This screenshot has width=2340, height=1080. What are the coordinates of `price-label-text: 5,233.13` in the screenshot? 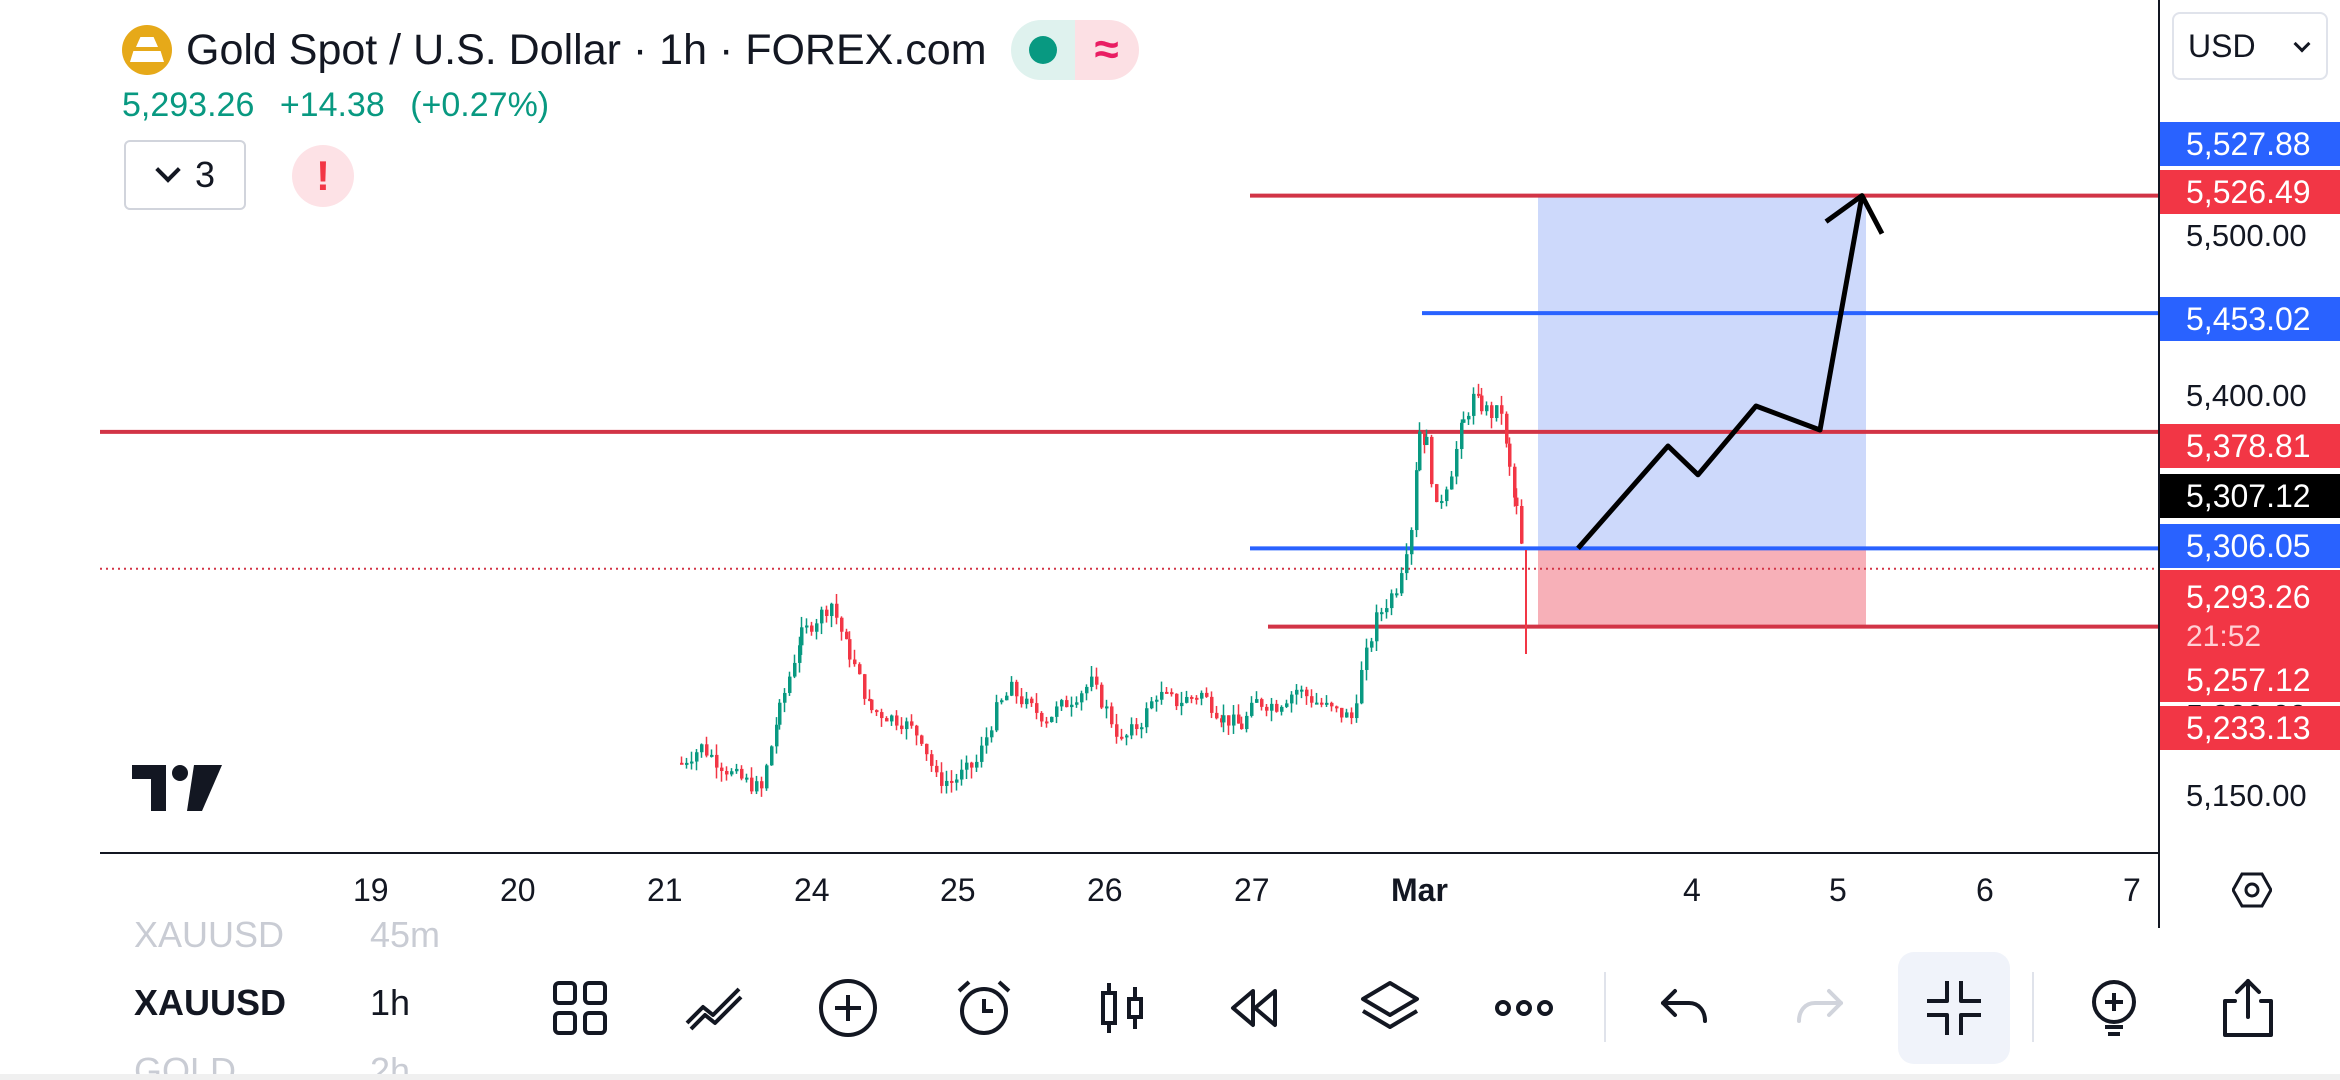 It's located at (2248, 727).